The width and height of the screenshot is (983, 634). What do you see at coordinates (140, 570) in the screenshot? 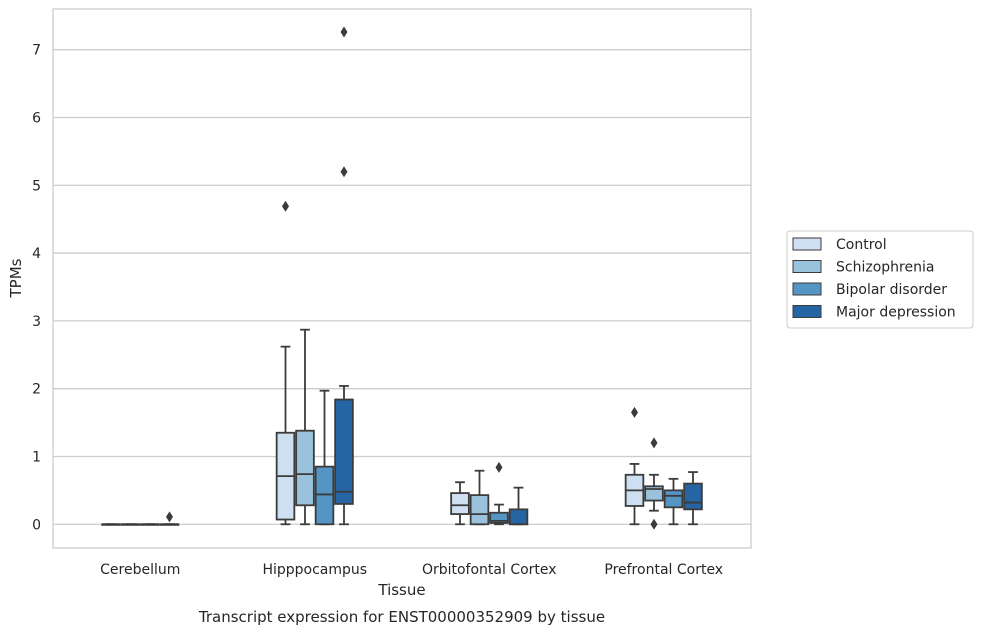
I see `x-tick-label-0: Cerebellum` at bounding box center [140, 570].